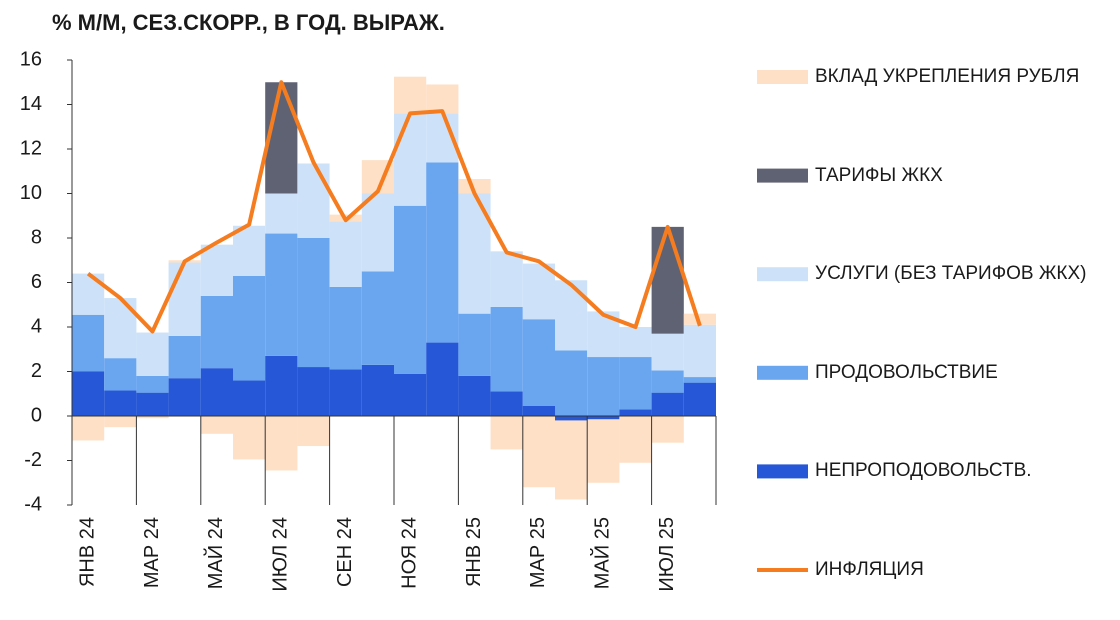 This screenshot has width=1120, height=620. I want to click on y-tick-label: -4, so click(33, 504).